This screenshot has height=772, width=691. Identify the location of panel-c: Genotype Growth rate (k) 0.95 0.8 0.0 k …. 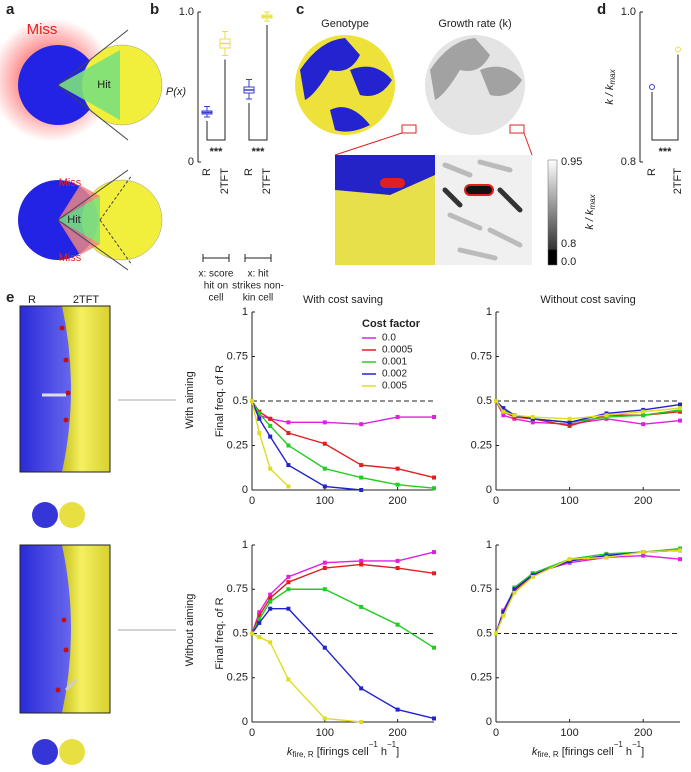
(446, 143).